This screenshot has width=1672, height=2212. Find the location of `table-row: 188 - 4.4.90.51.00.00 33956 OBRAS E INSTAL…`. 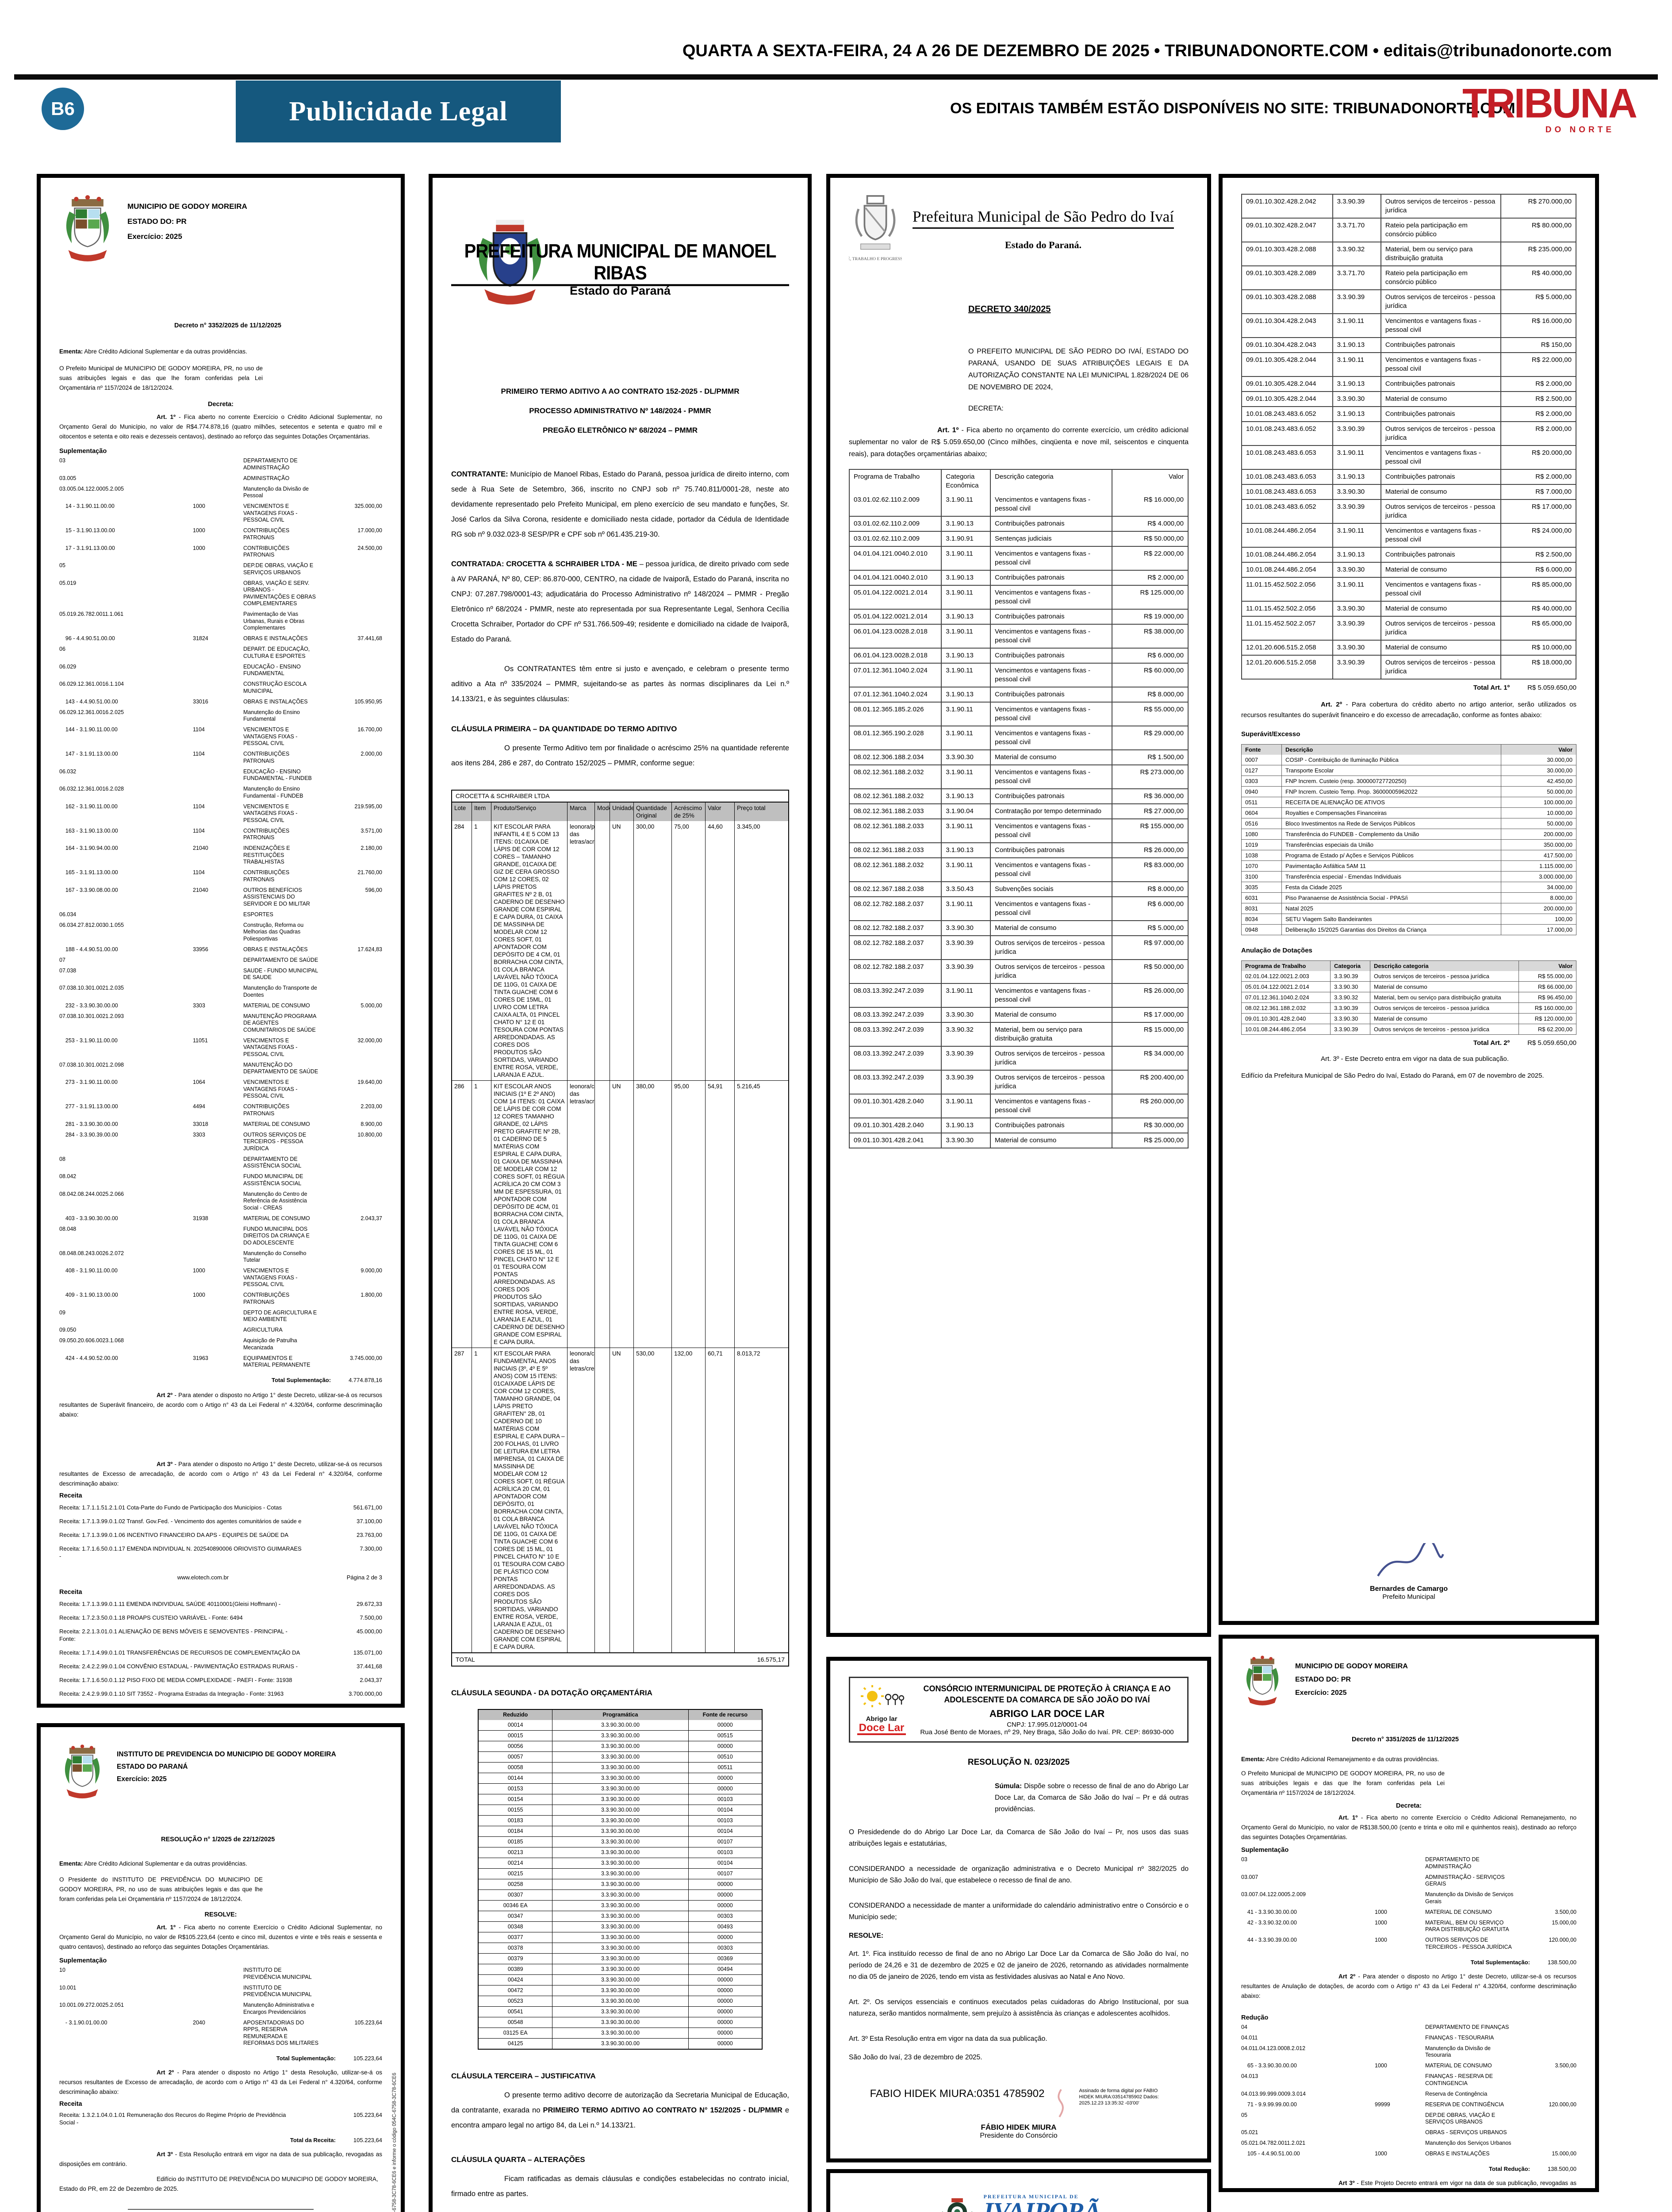

table-row: 188 - 4.4.90.51.00.00 33956 OBRAS E INSTAL… is located at coordinates (220, 949).